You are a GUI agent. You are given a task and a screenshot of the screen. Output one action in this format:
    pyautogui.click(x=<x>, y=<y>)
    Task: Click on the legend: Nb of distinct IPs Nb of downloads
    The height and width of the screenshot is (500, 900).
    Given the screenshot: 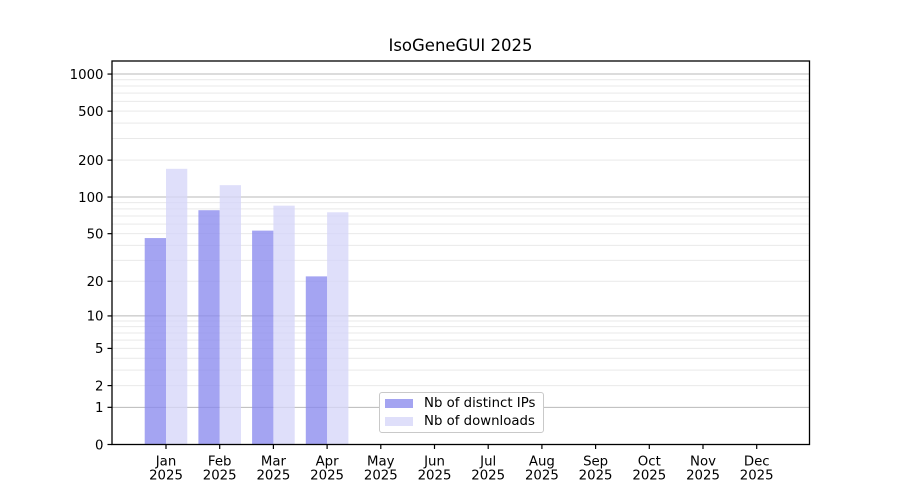 What is the action you would take?
    pyautogui.click(x=461, y=412)
    